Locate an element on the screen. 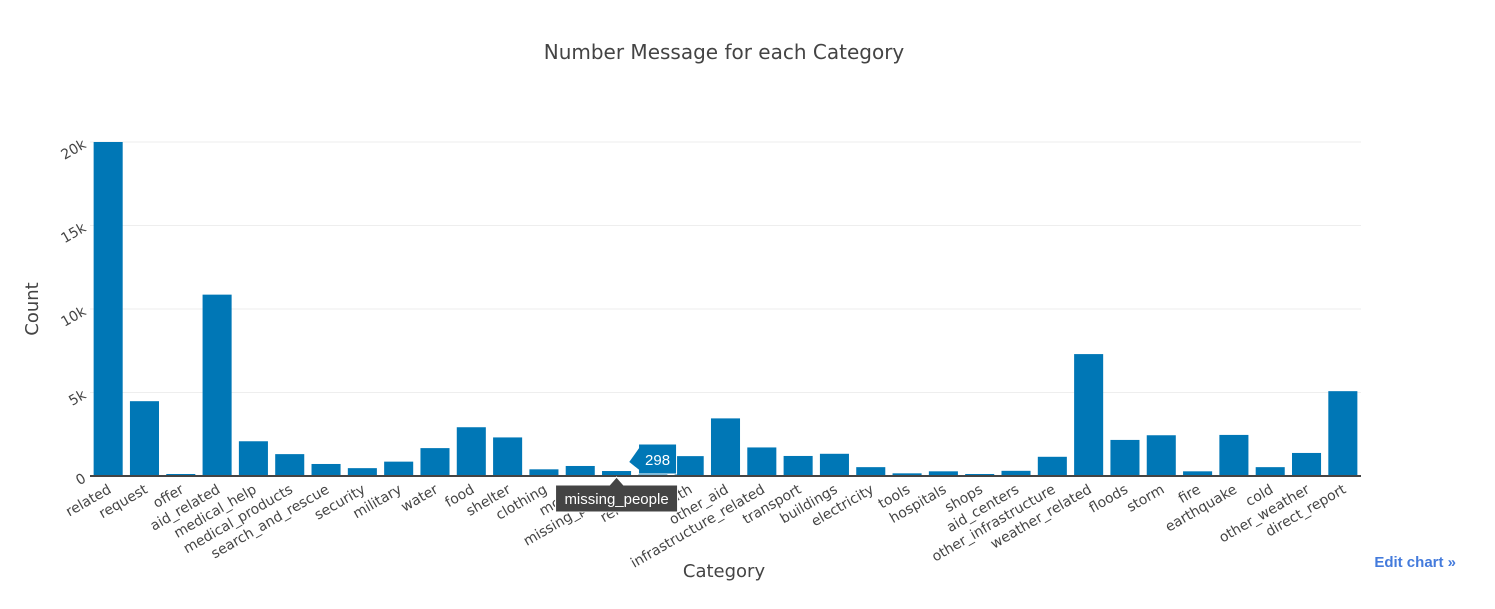 The height and width of the screenshot is (609, 1495). bar-food is located at coordinates (471, 451).